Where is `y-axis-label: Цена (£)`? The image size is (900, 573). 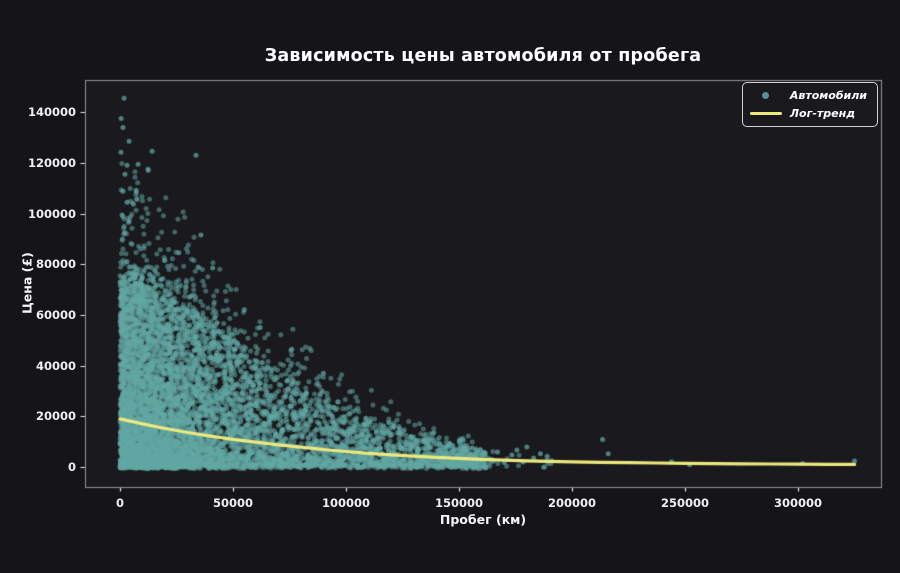 y-axis-label: Цена (£) is located at coordinates (27, 283).